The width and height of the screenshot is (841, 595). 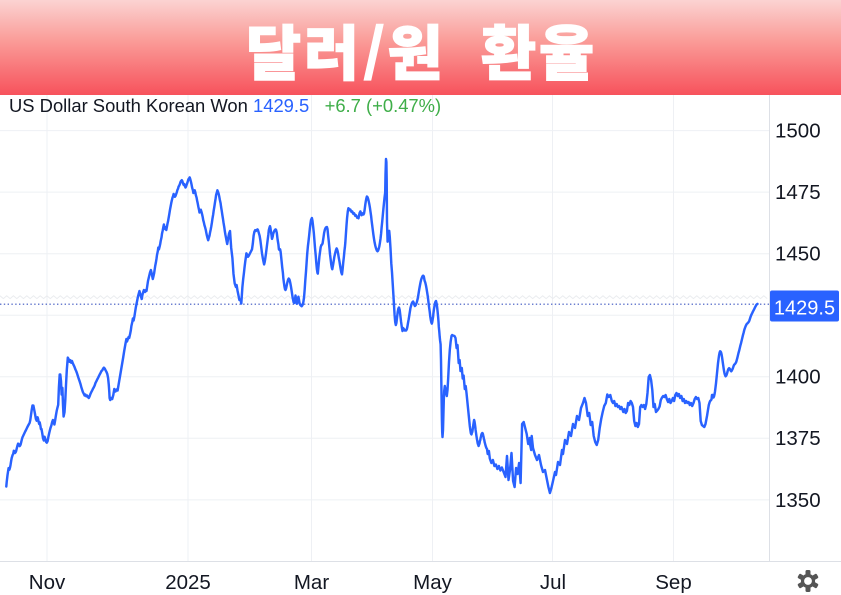 What do you see at coordinates (188, 582) in the screenshot?
I see `svg-text: 2025` at bounding box center [188, 582].